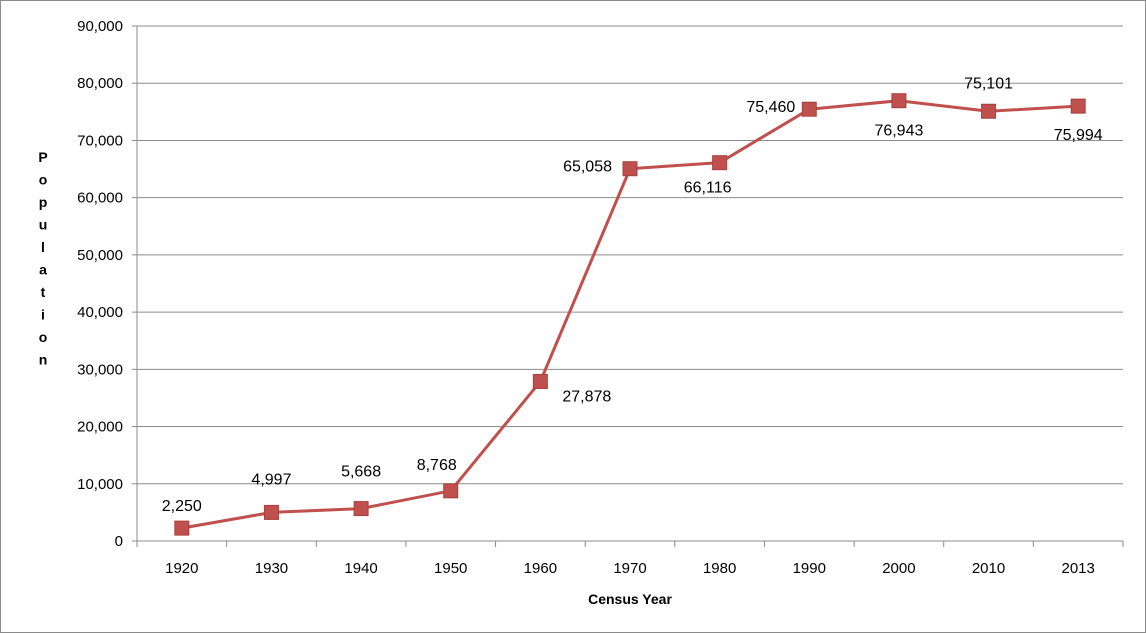  What do you see at coordinates (586, 396) in the screenshot?
I see `data-label-1960: 27,878` at bounding box center [586, 396].